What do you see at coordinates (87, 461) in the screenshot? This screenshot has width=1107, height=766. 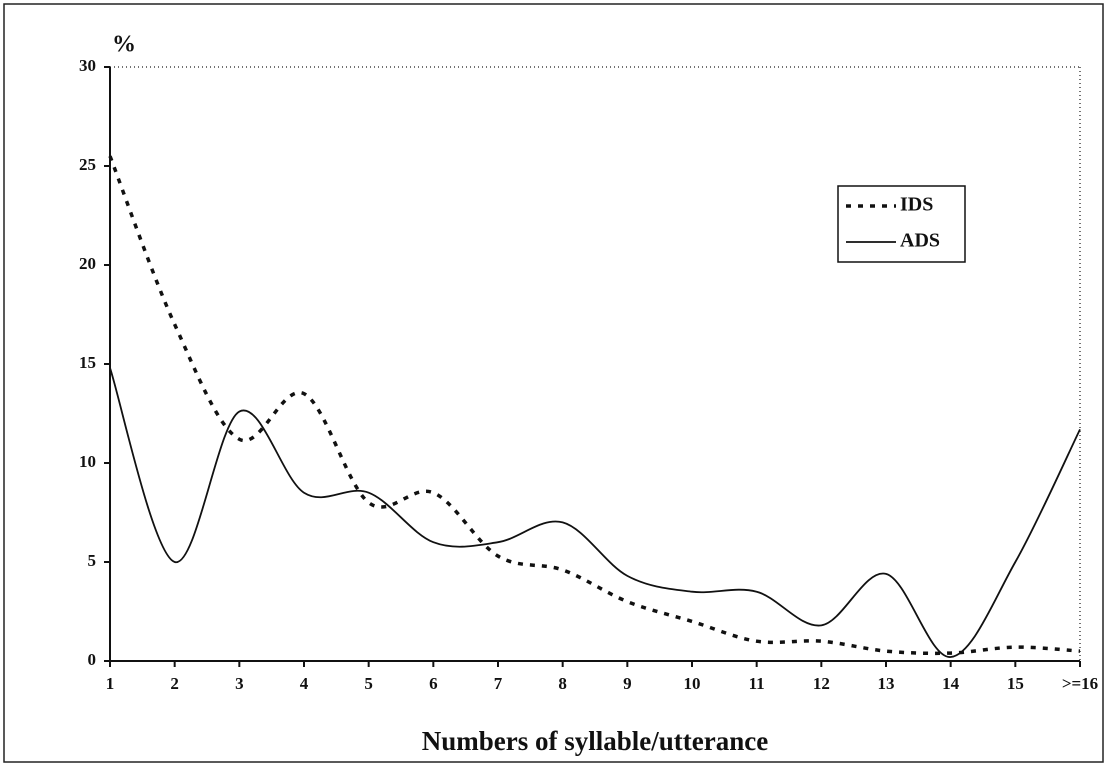 I see `y-tick-label: 10` at bounding box center [87, 461].